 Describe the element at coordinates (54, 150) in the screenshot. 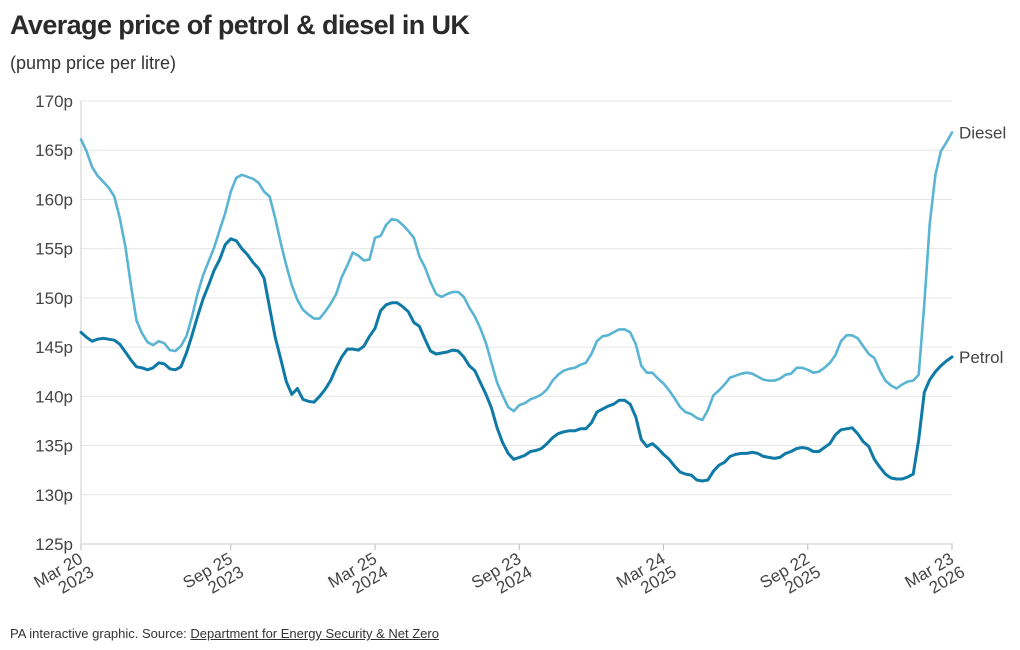

I see `y-tick-label-165: 165p` at that location.